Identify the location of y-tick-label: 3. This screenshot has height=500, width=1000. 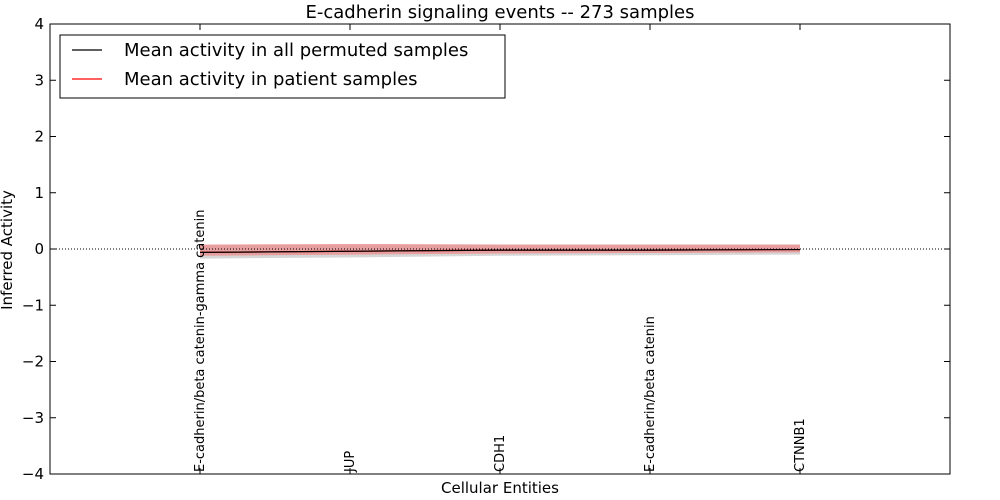
(39, 80).